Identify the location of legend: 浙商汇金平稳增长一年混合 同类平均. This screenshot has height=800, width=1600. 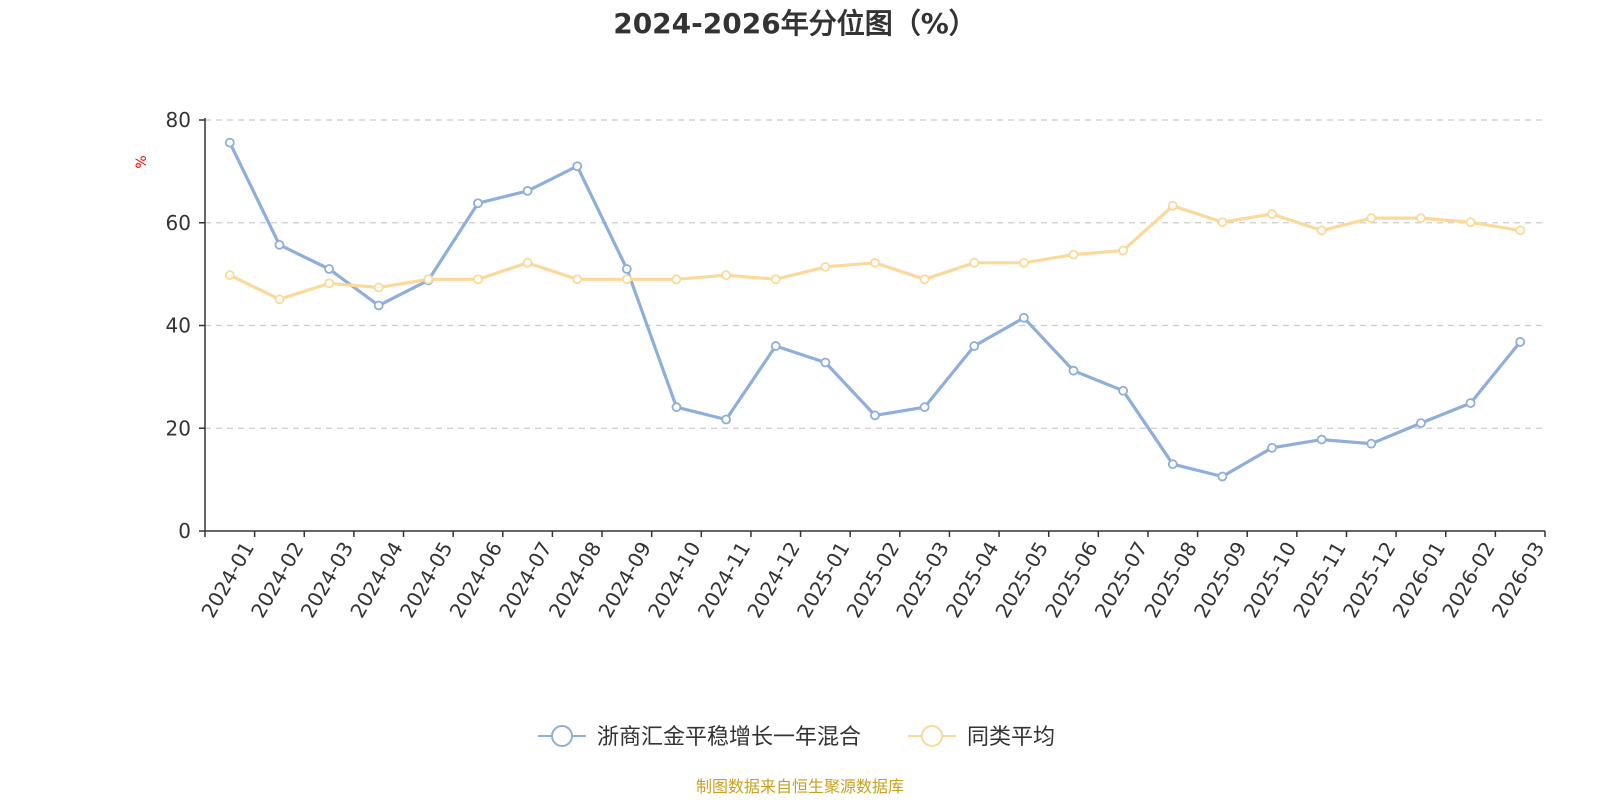
(796, 737).